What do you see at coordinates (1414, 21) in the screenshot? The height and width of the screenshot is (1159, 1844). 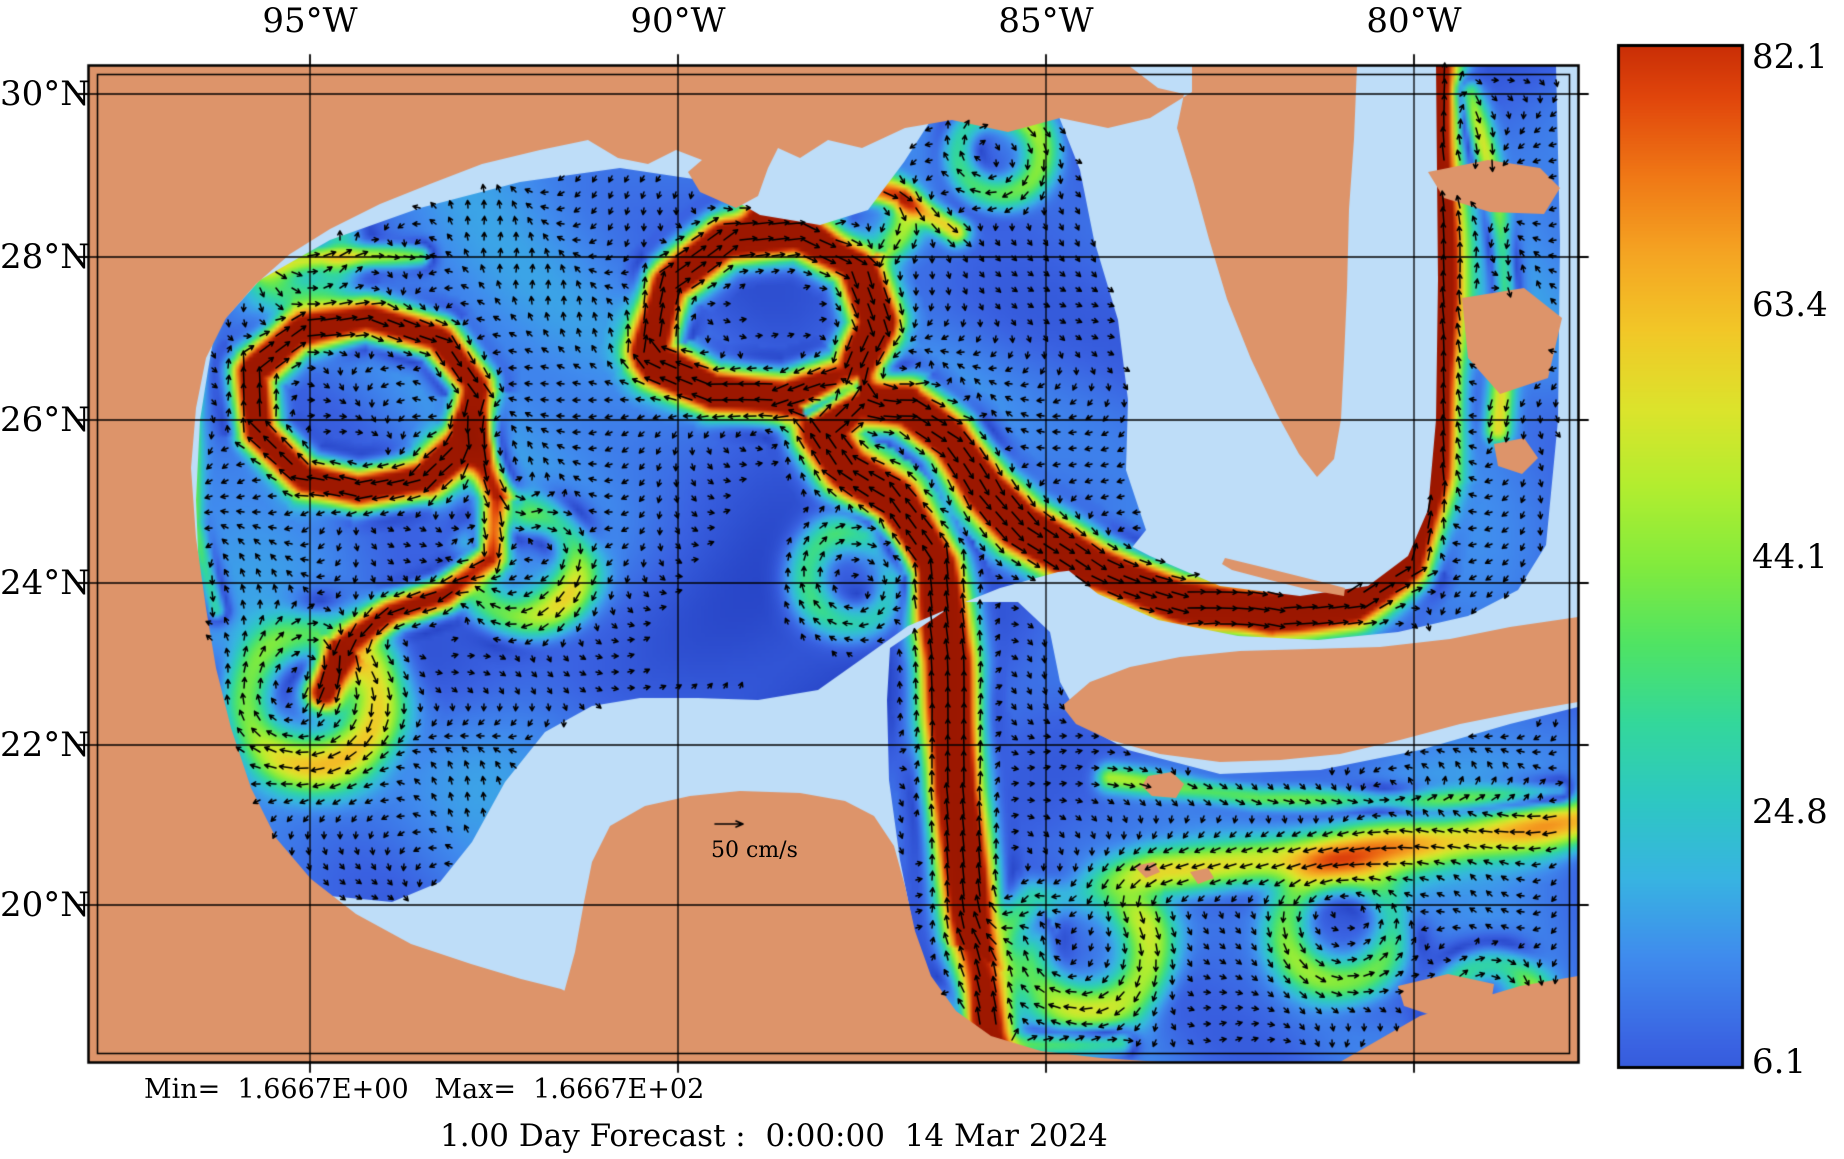 I see `x-tick-label: 80°W` at bounding box center [1414, 21].